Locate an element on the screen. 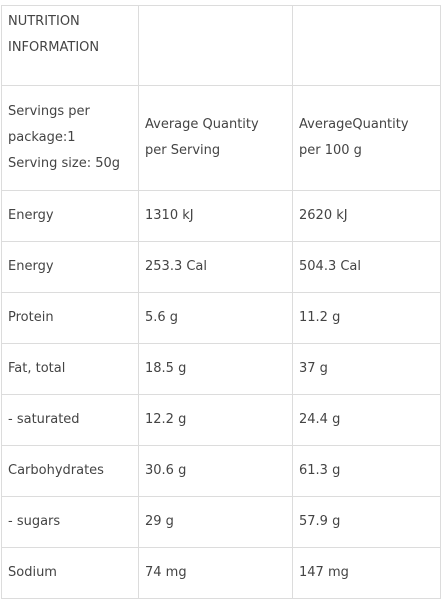 This screenshot has width=441, height=599. column-header-per-serving: Average Quantity per Serving is located at coordinates (215, 138).